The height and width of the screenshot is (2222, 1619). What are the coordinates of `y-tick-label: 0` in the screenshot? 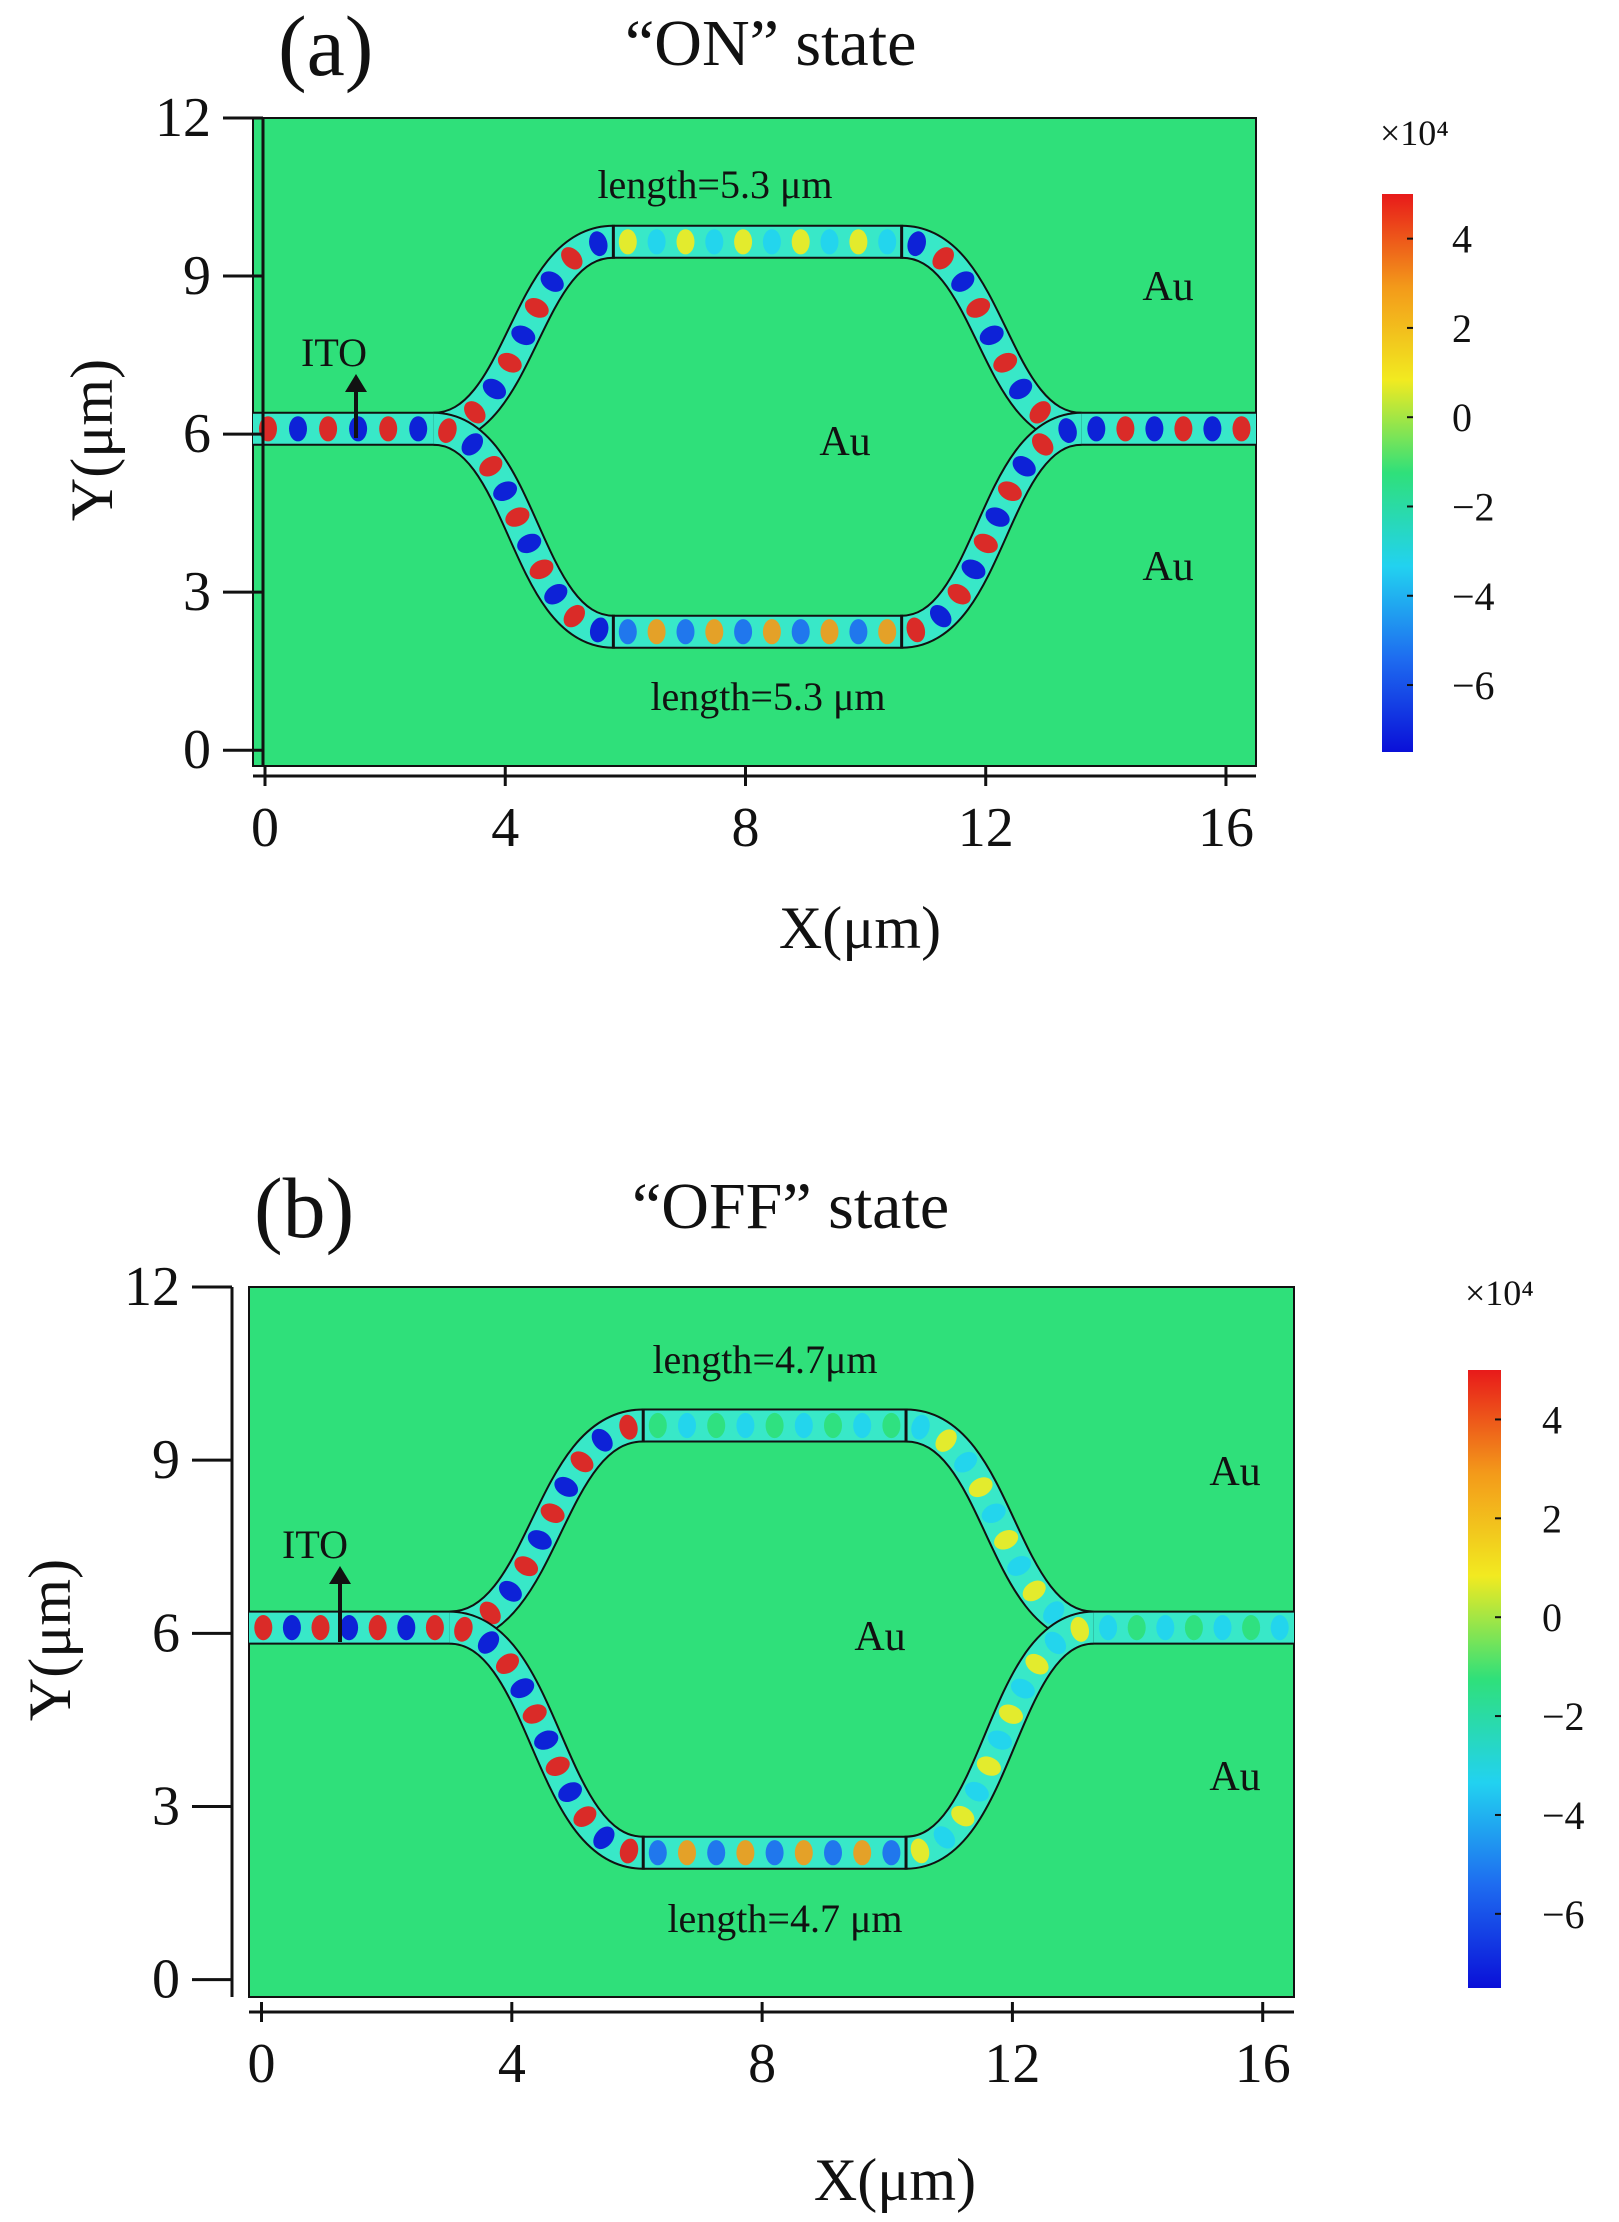 It's located at (166, 1980).